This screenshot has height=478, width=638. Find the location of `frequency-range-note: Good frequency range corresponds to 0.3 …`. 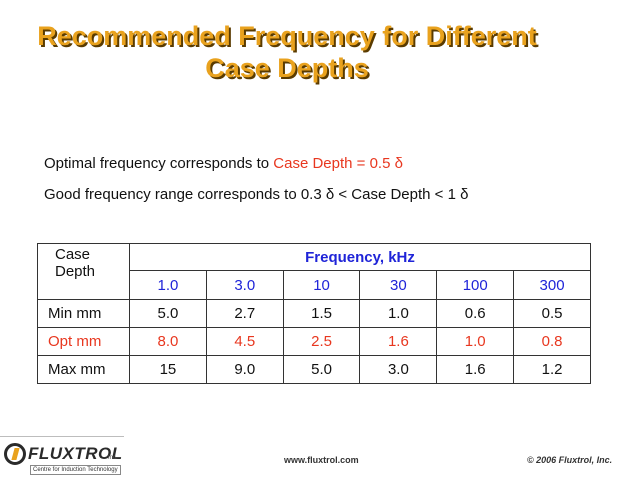

frequency-range-note: Good frequency range corresponds to 0.3 … is located at coordinates (256, 194).